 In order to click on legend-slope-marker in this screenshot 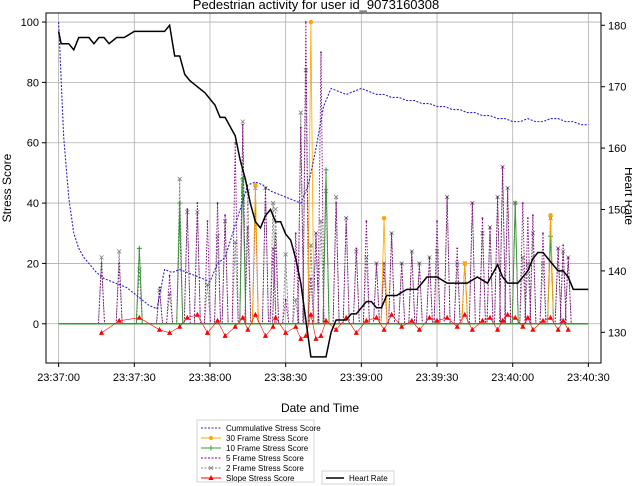, I will do `click(211, 477)`.